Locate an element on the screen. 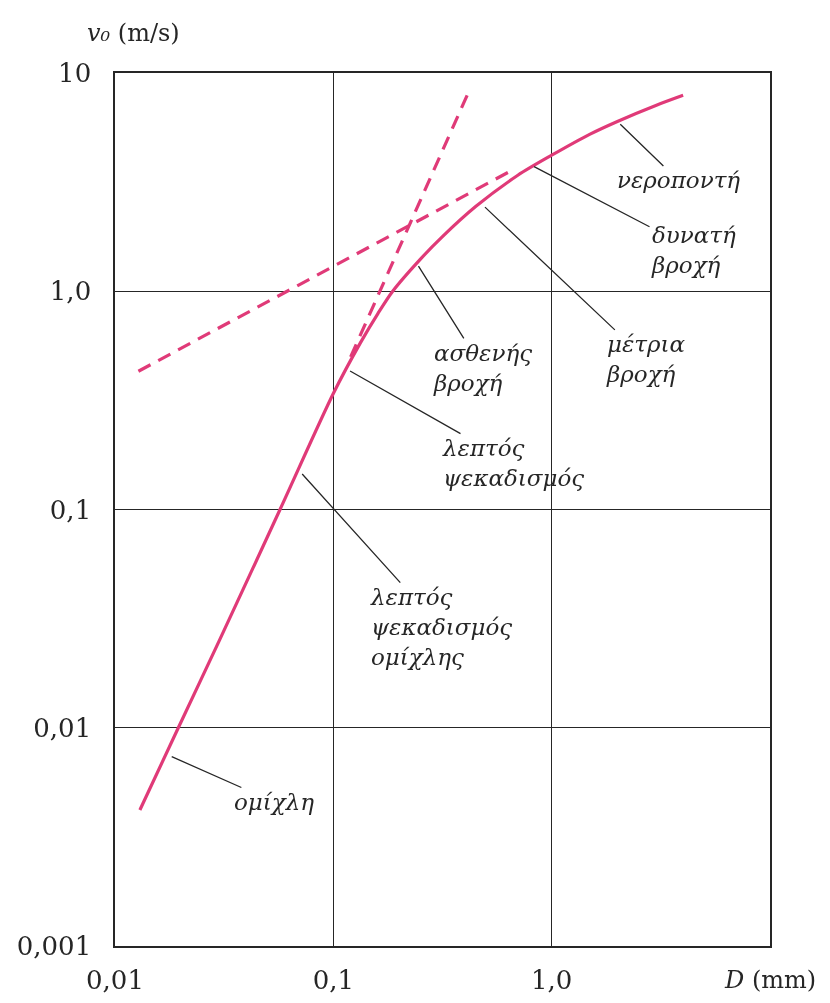 This screenshot has height=1003, width=830. x-tick-label: 0,1 is located at coordinates (333, 979).